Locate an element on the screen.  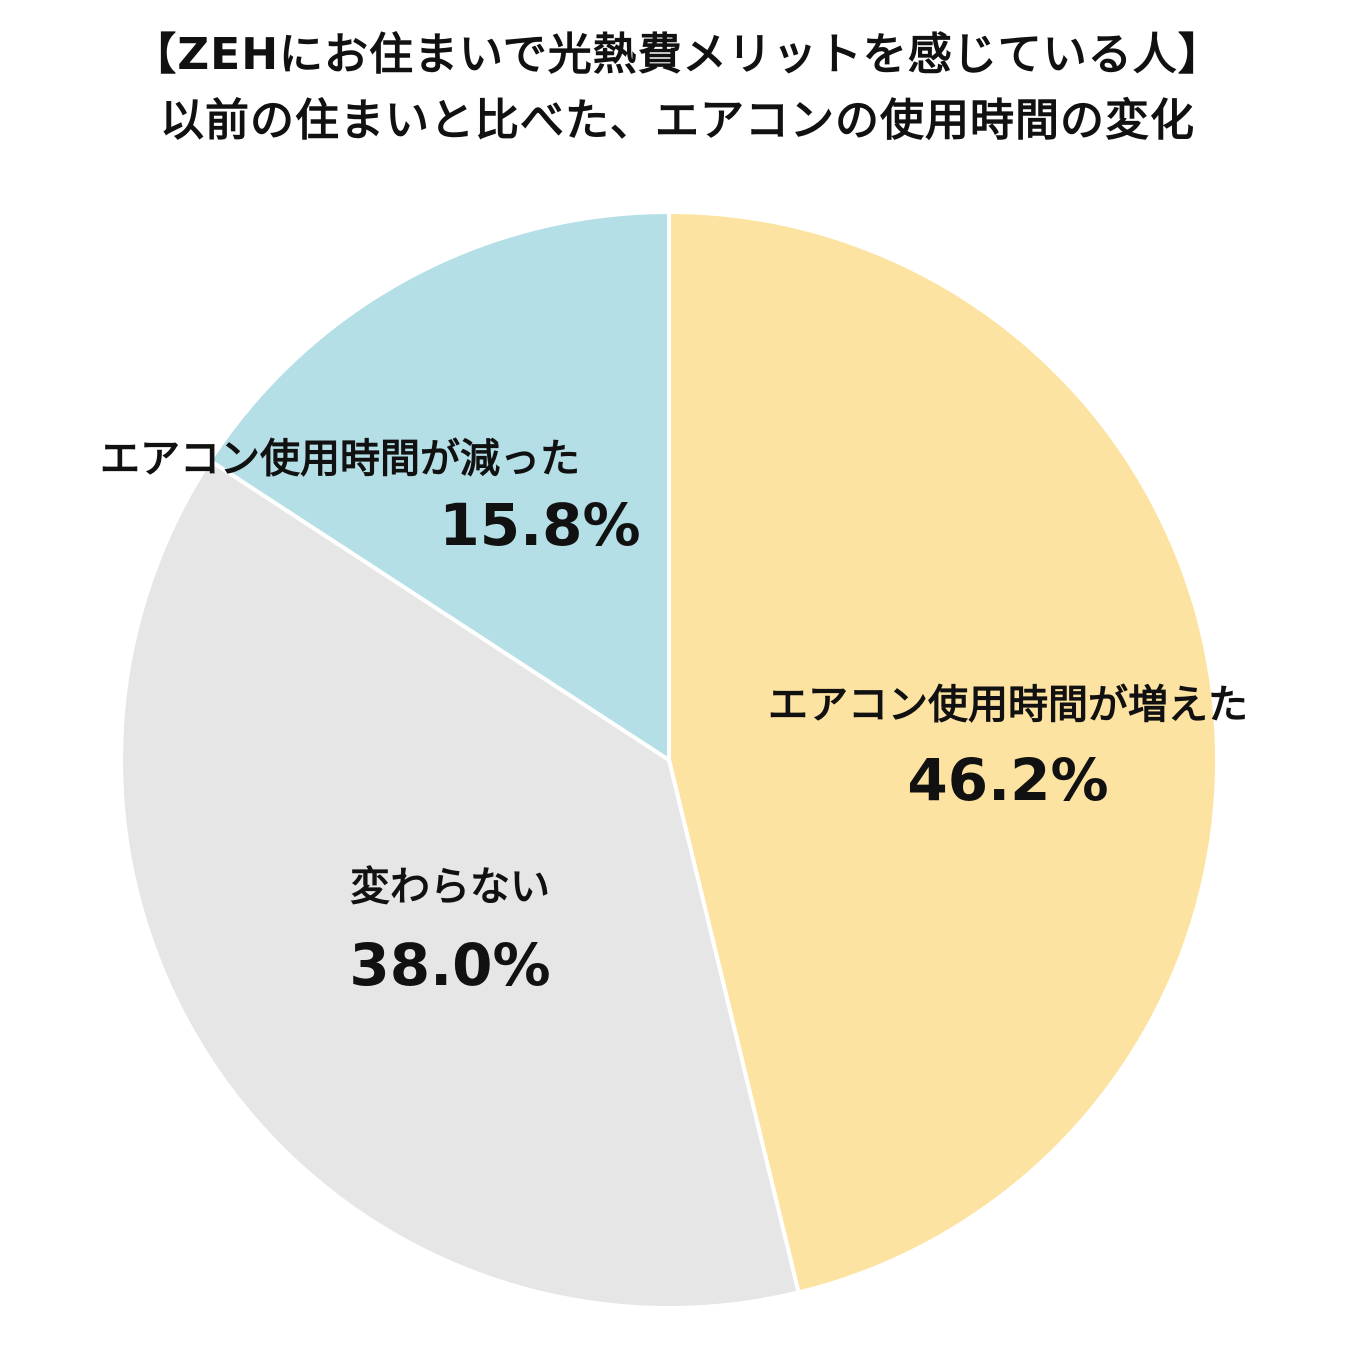
slice-label-1: エアコン使用時間が増えた is located at coordinates (1008, 705).